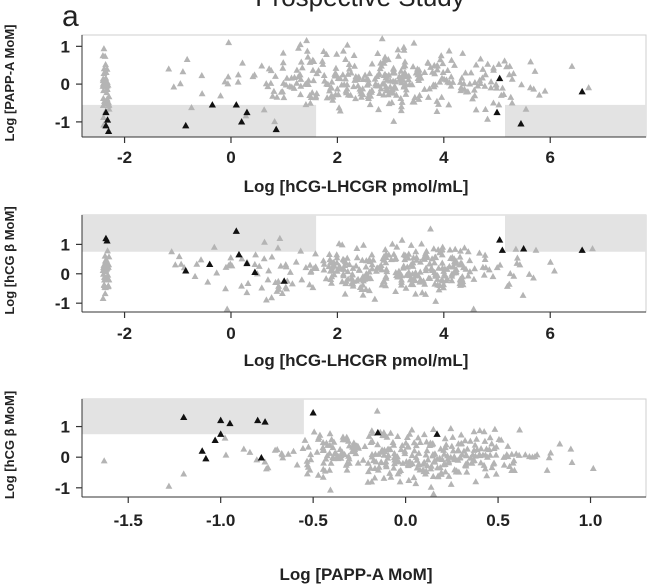 The image size is (654, 588). I want to click on x-tick-label: -0.5, so click(312, 520).